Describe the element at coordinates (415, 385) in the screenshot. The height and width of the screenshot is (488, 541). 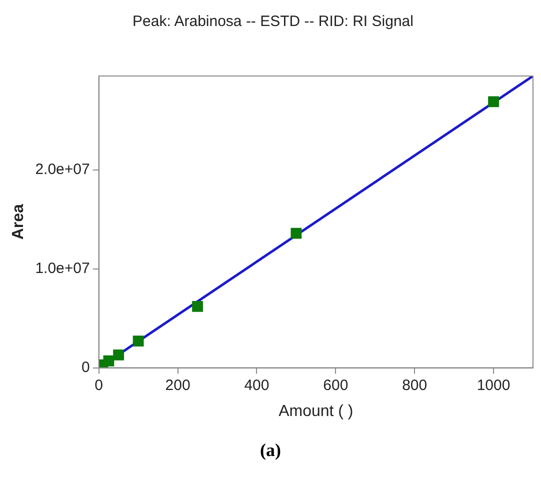
I see `x-tick-label: 800` at that location.